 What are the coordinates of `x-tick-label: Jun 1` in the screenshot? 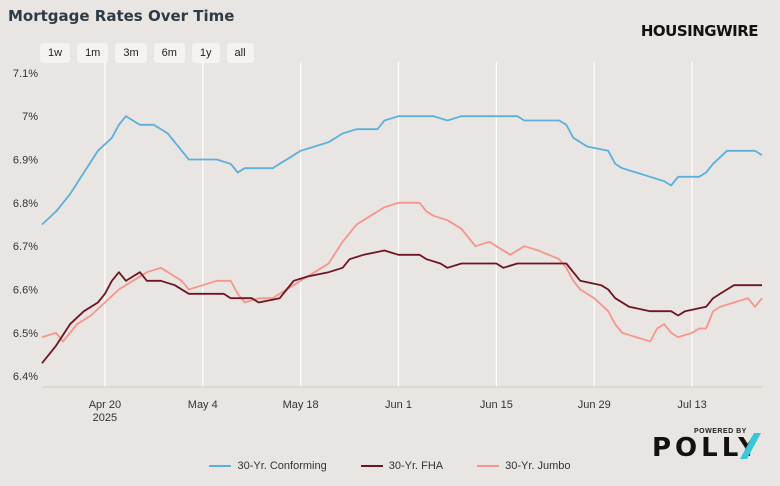 It's located at (398, 405).